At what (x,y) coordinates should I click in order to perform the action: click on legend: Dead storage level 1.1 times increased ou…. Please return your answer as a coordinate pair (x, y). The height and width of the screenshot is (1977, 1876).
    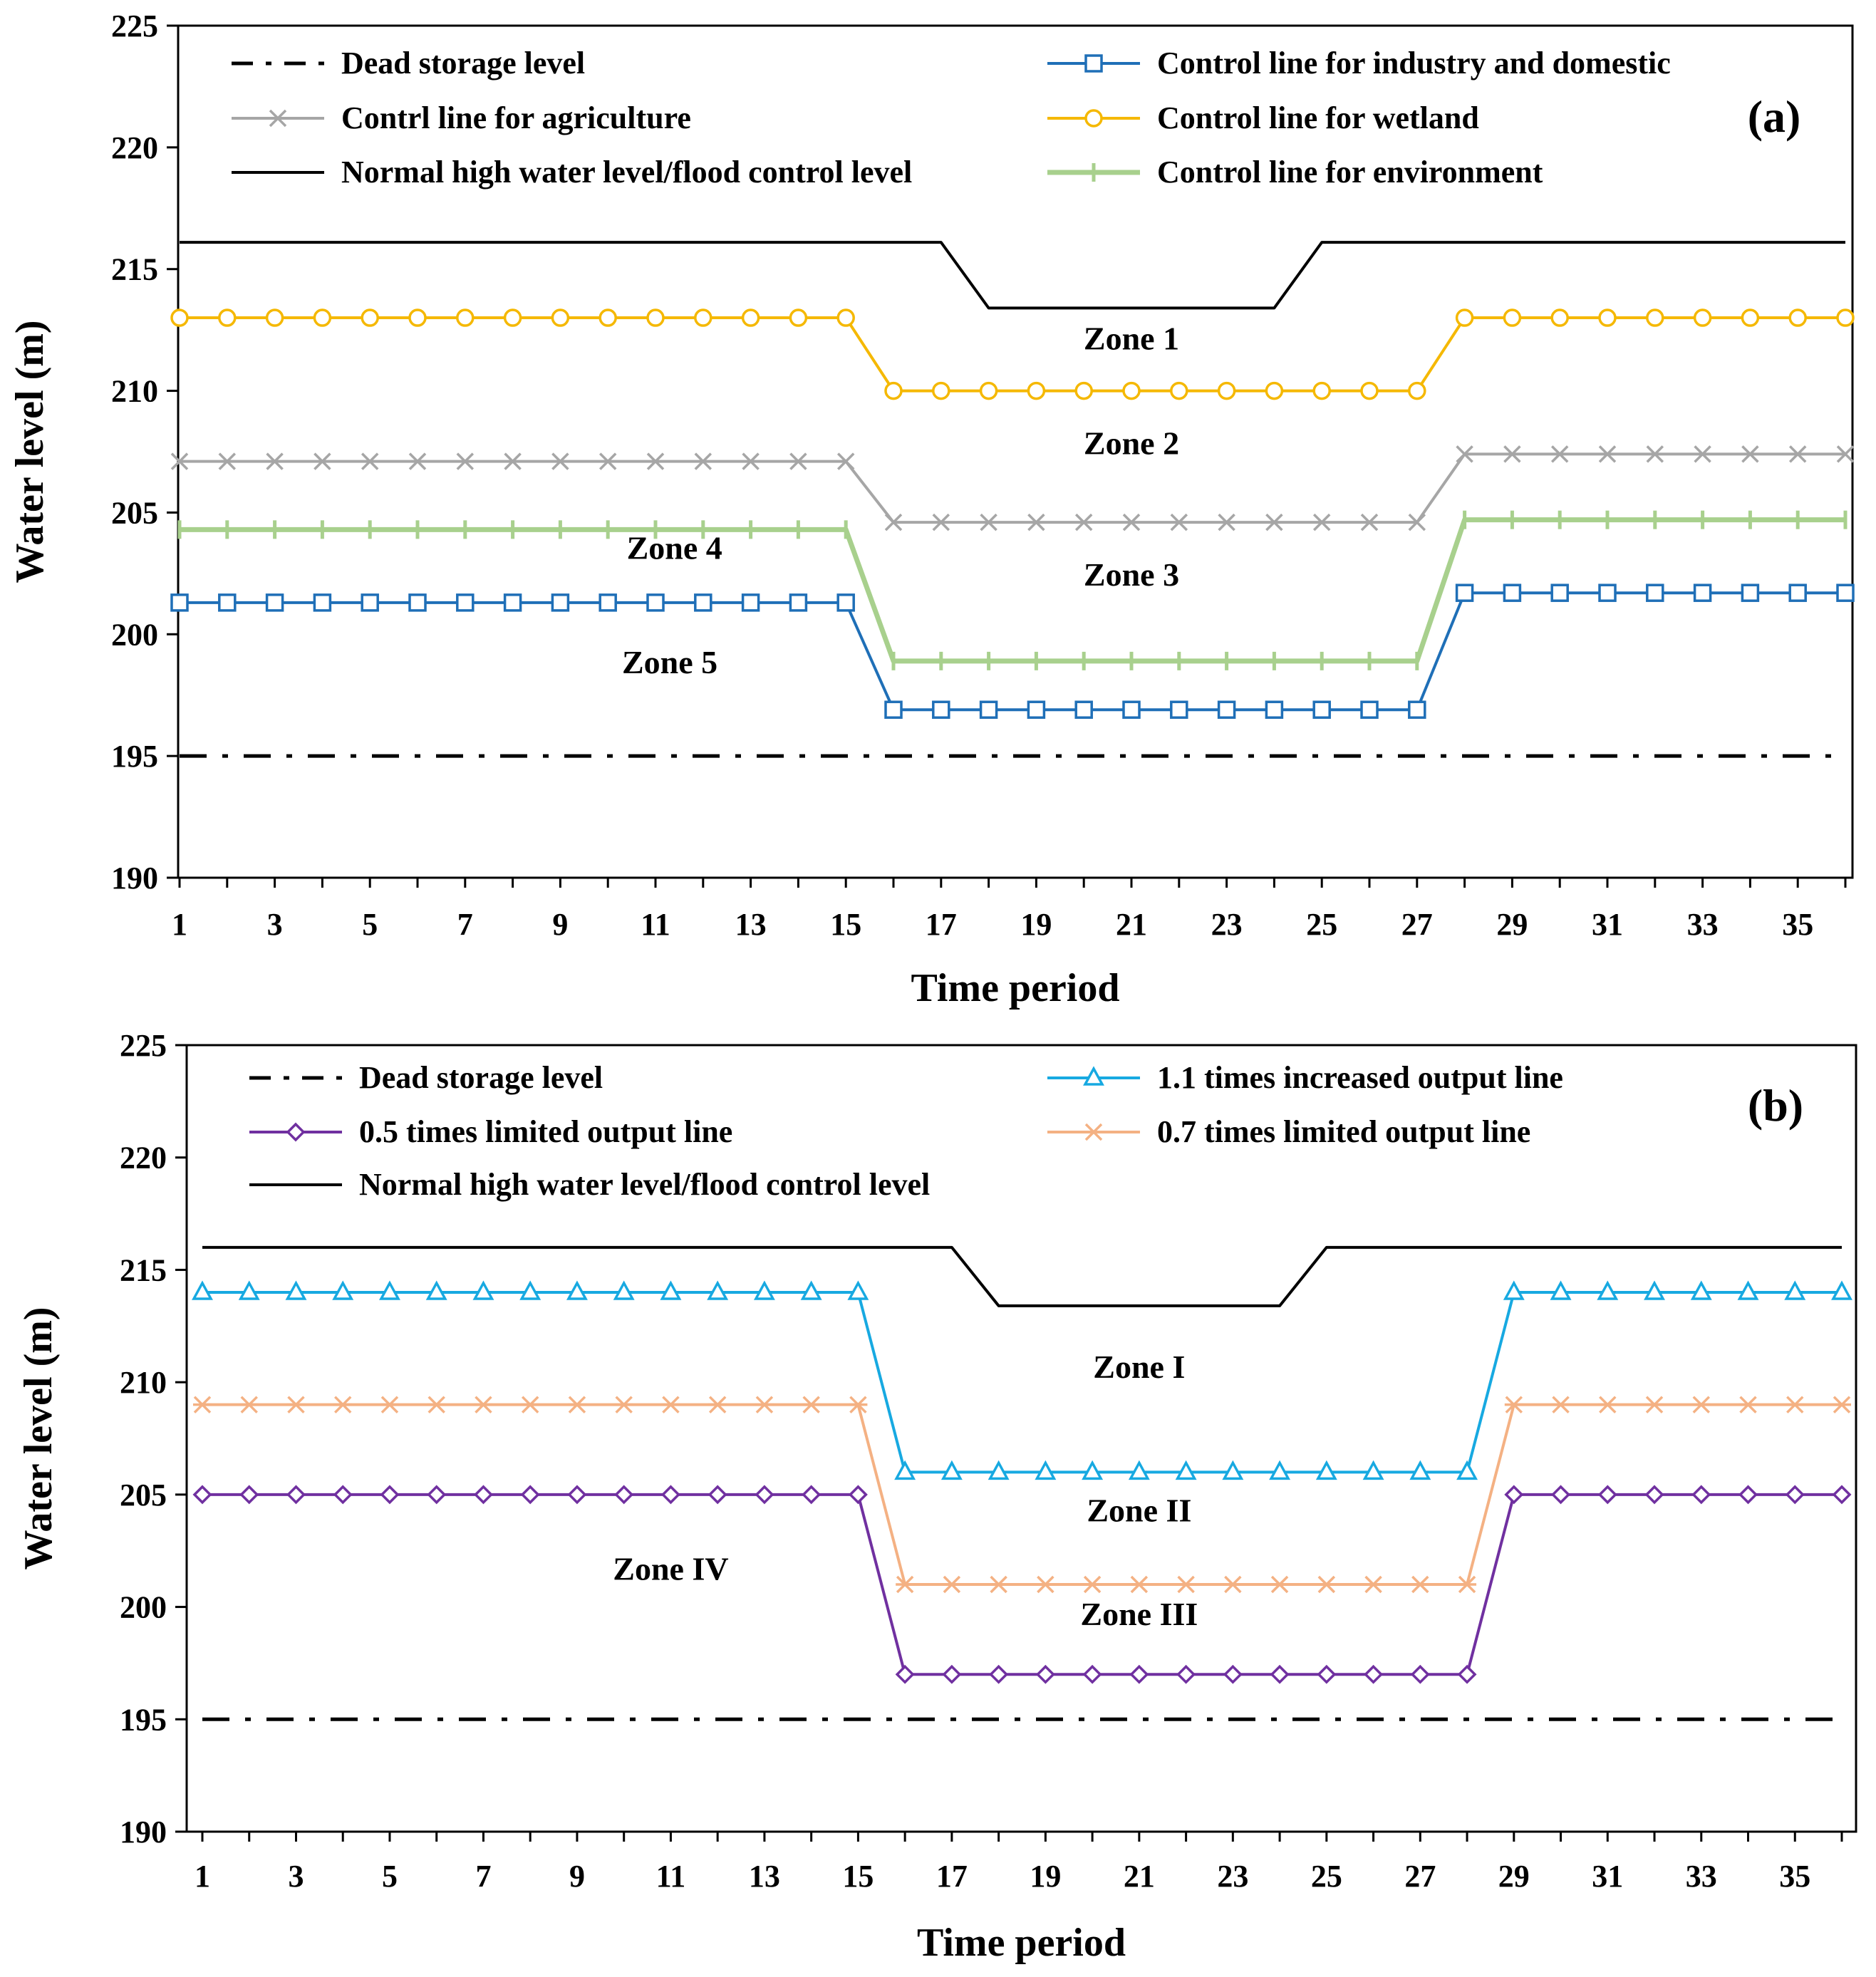
    Looking at the image, I should click on (906, 1131).